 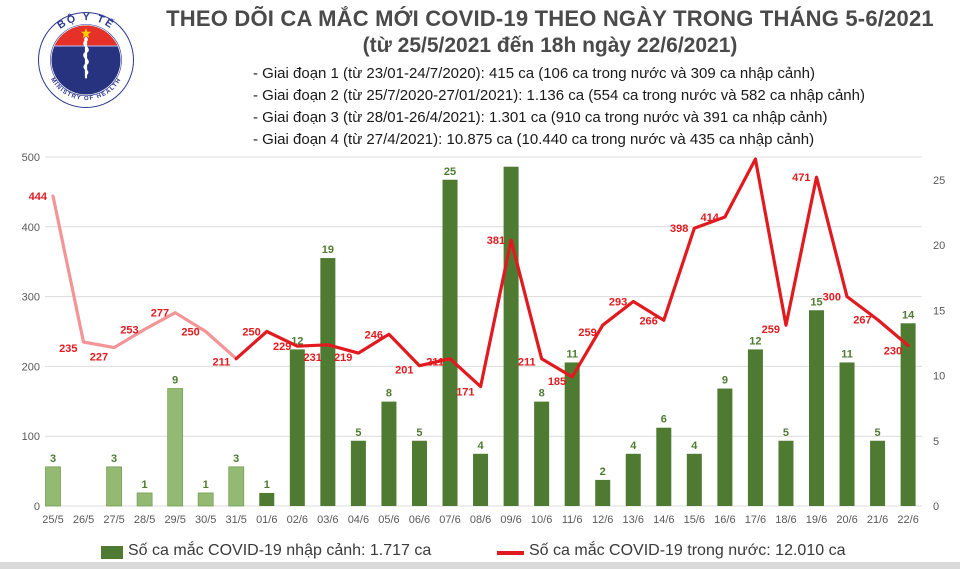 What do you see at coordinates (343, 358) in the screenshot?
I see `line-value-label: 219` at bounding box center [343, 358].